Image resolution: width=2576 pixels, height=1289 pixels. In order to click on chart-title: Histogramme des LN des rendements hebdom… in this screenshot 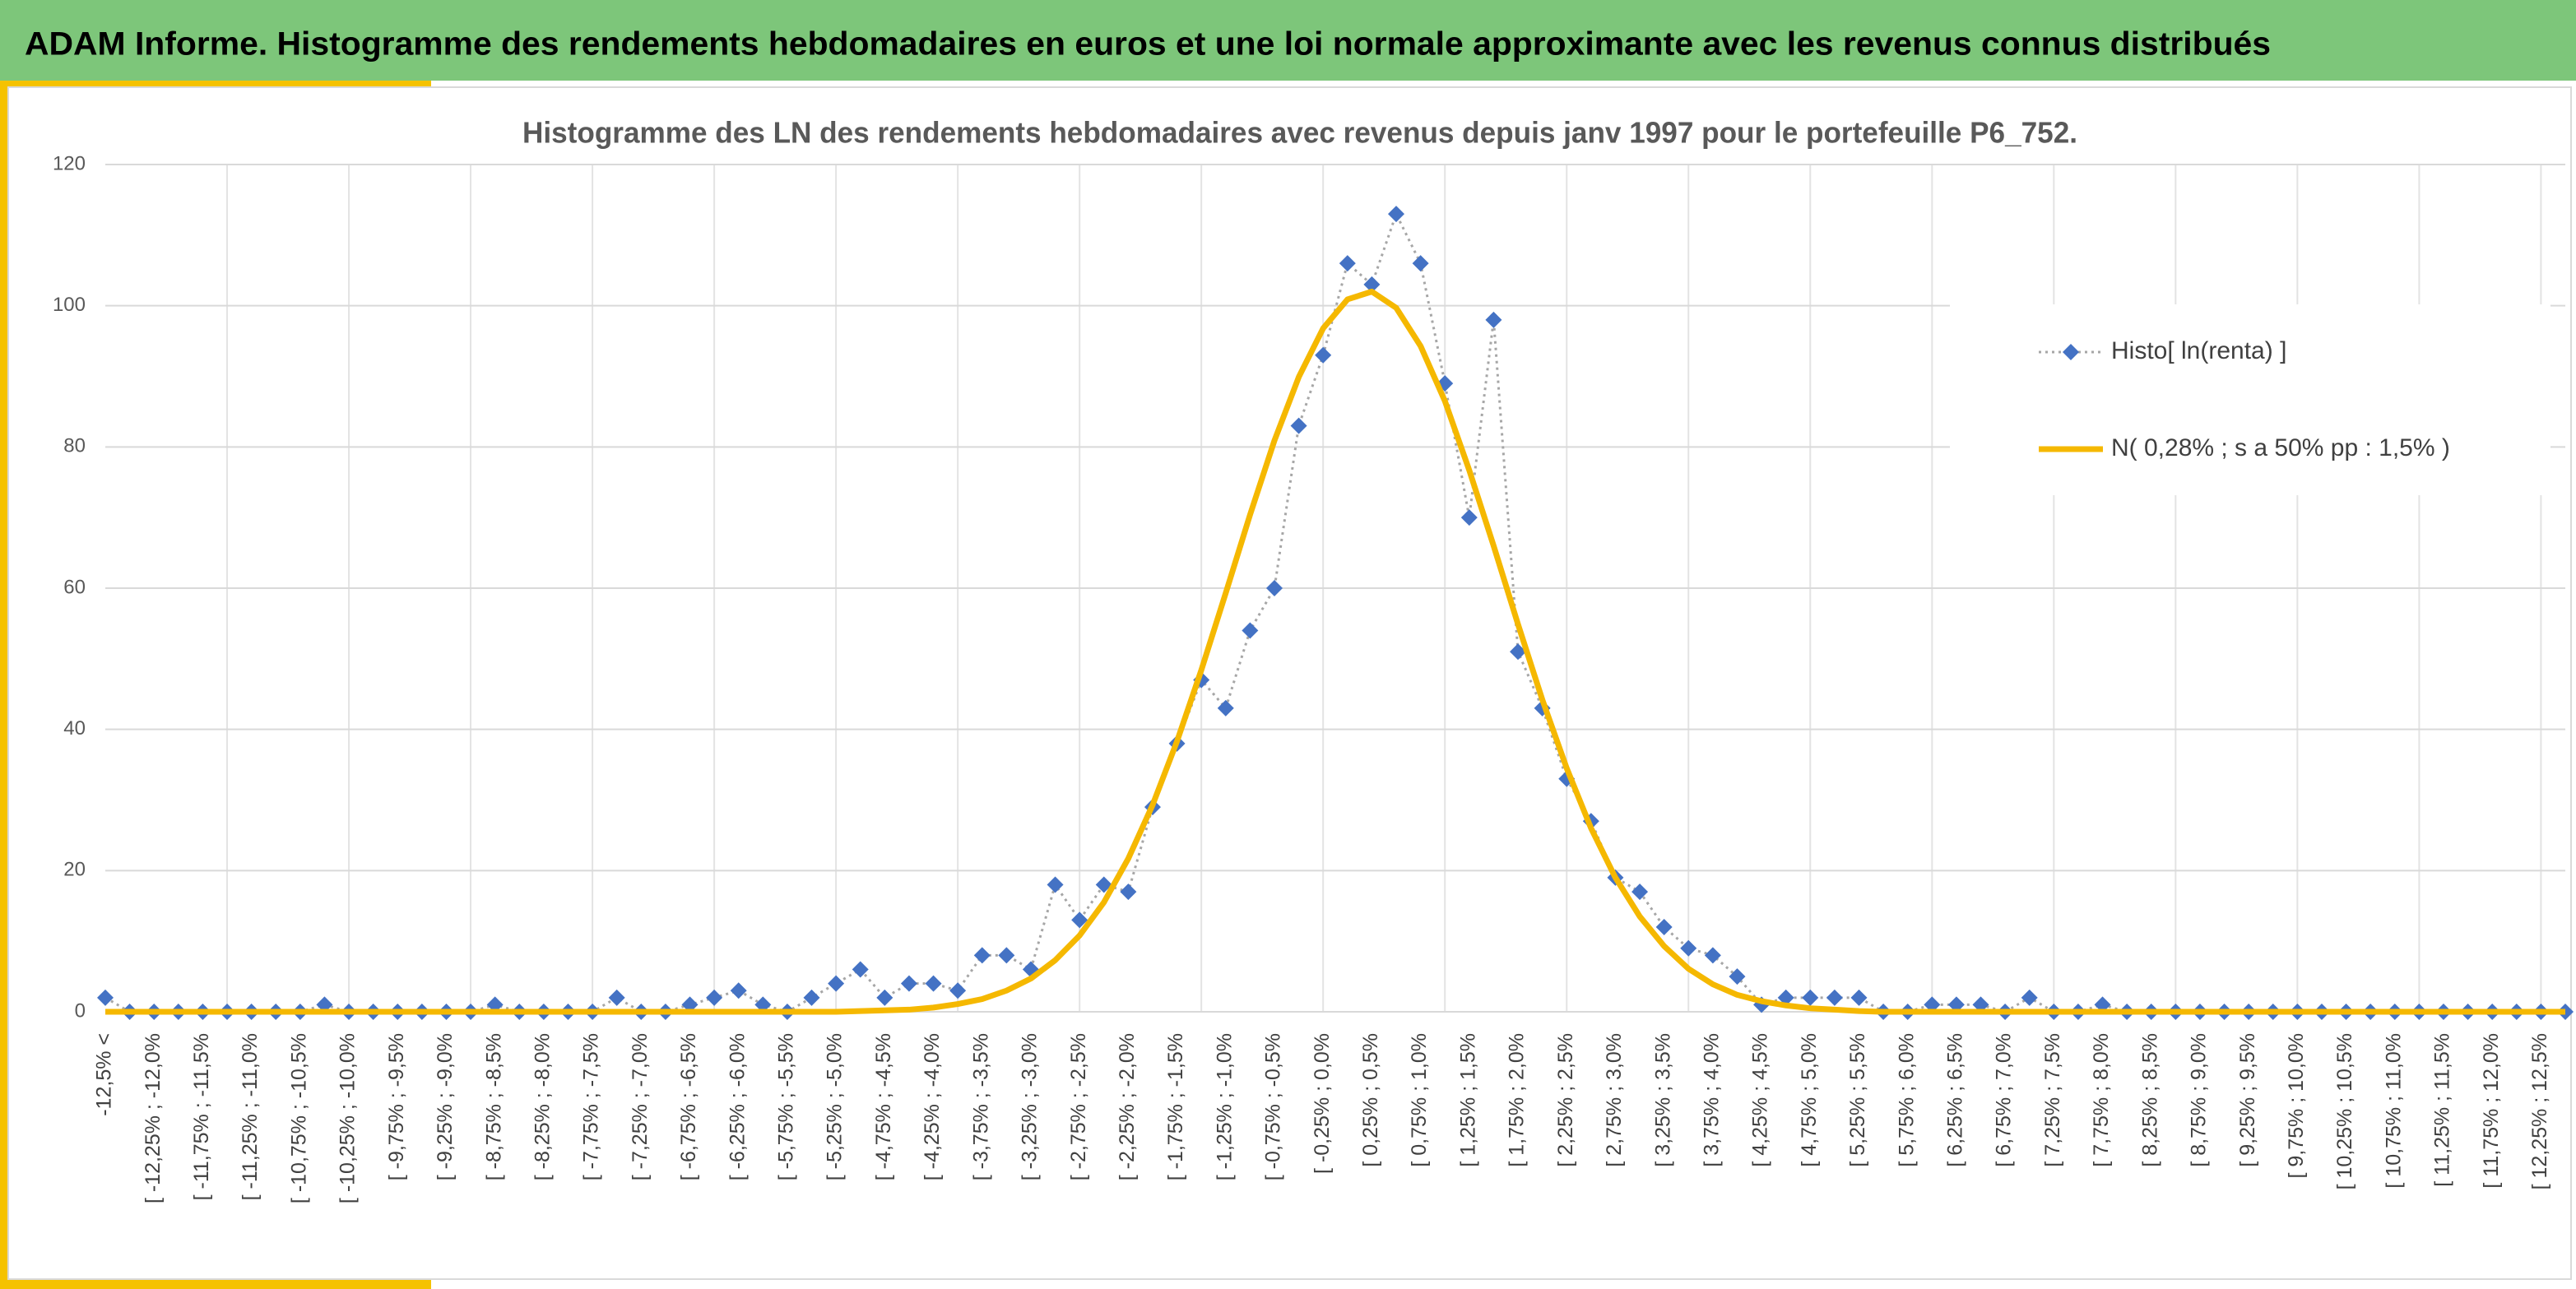, I will do `click(1300, 133)`.